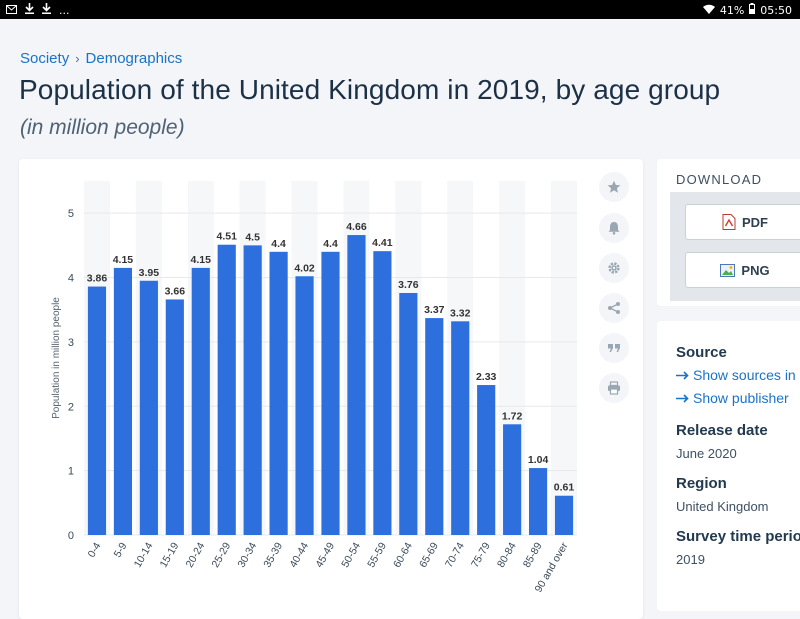  I want to click on clock: 05:50, so click(776, 10).